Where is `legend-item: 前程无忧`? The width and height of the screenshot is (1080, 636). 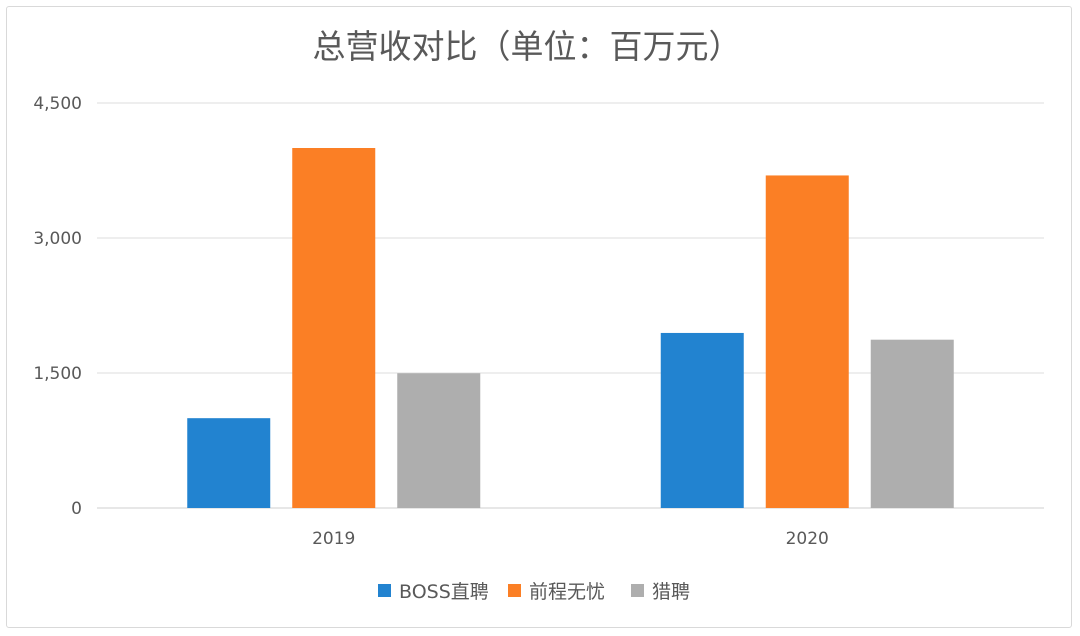 legend-item: 前程无忧 is located at coordinates (556, 592).